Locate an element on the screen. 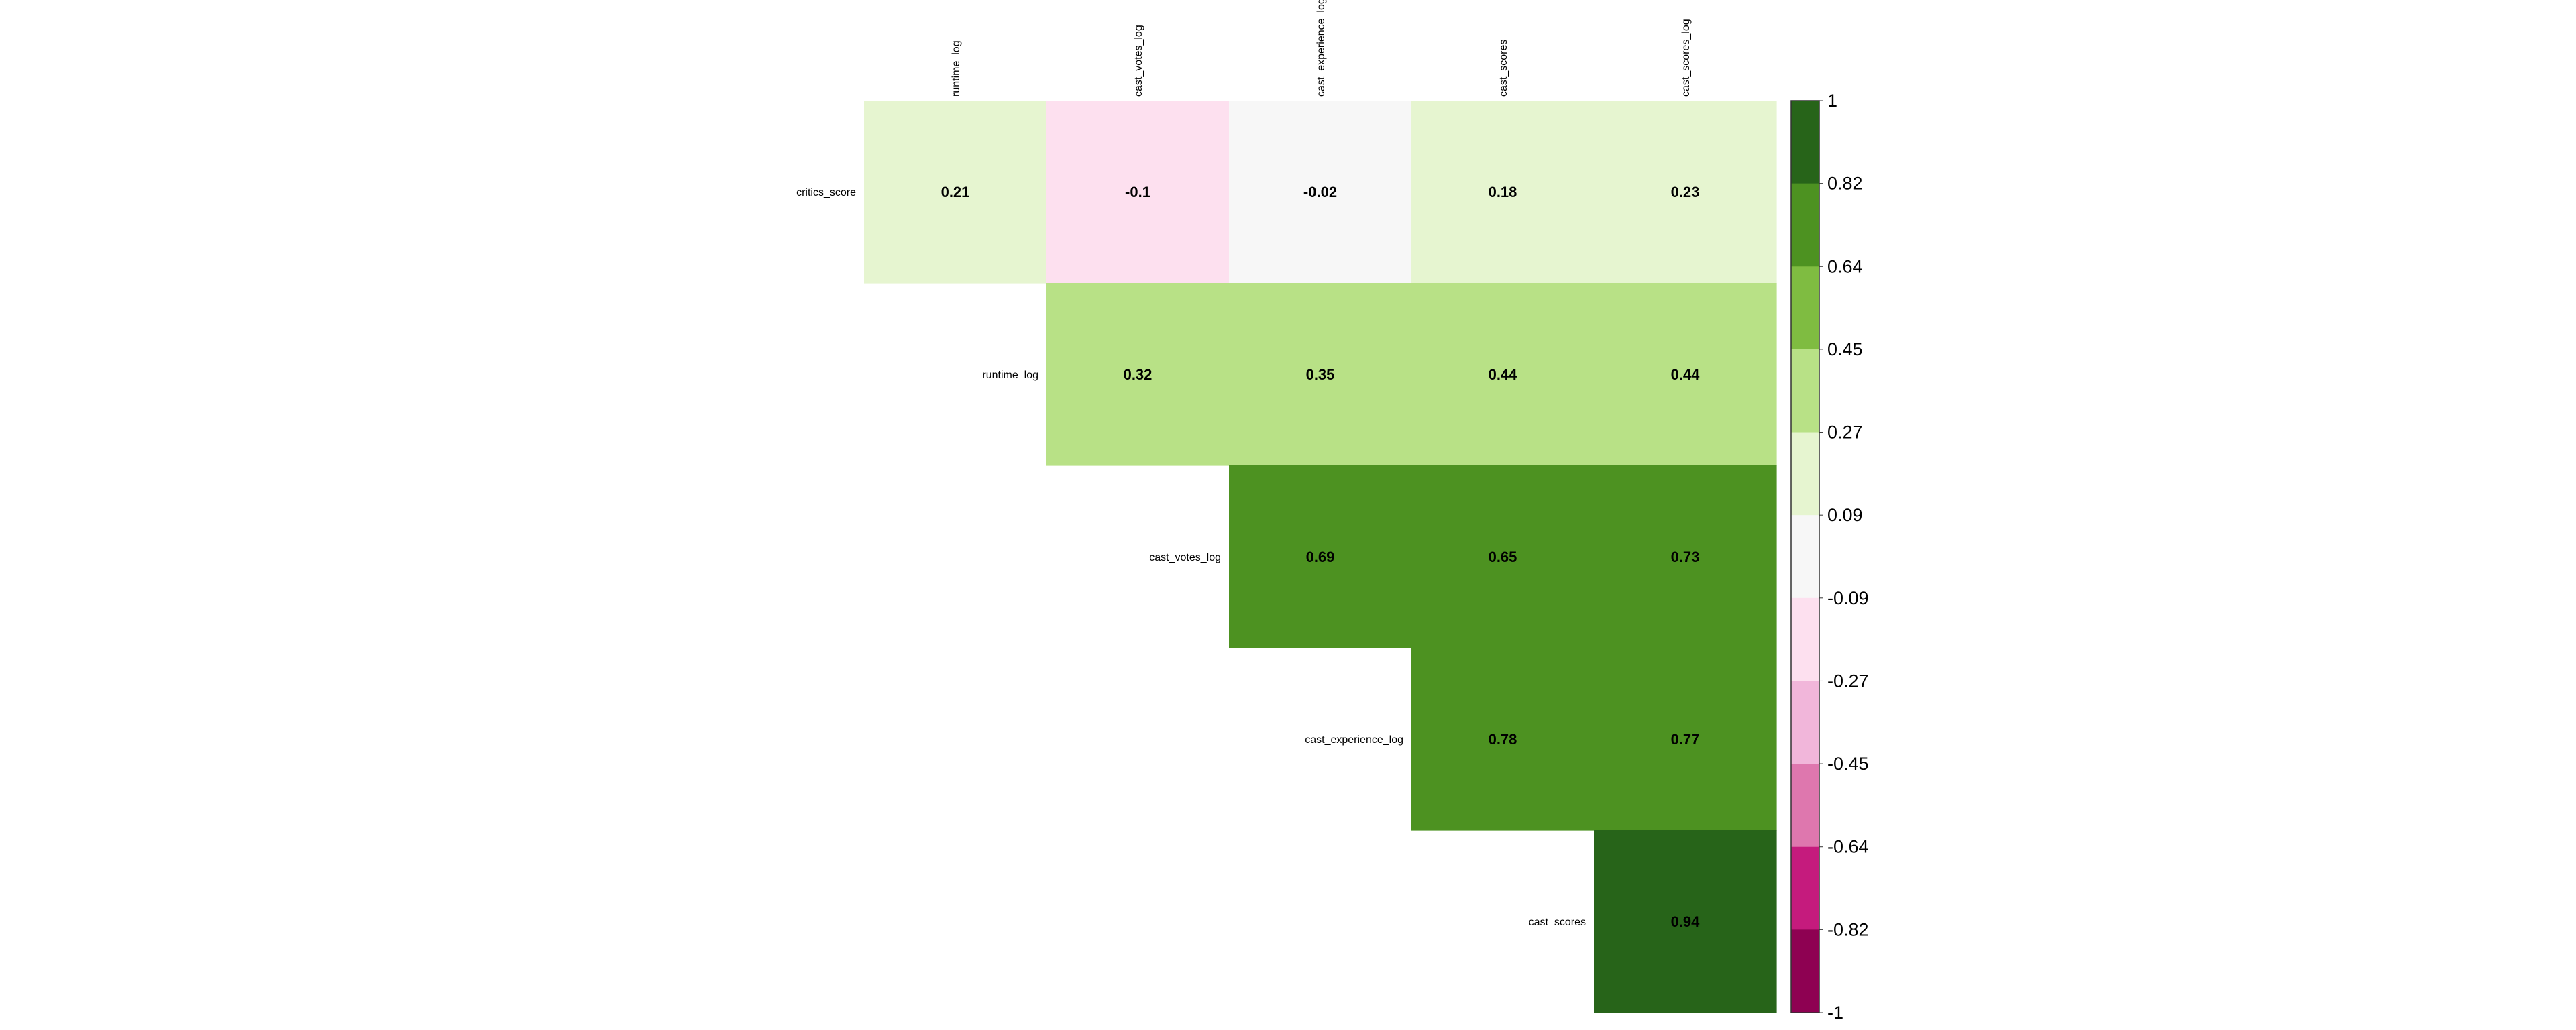 The height and width of the screenshot is (1030, 2576). column-label: cast_scores_log is located at coordinates (1686, 58).